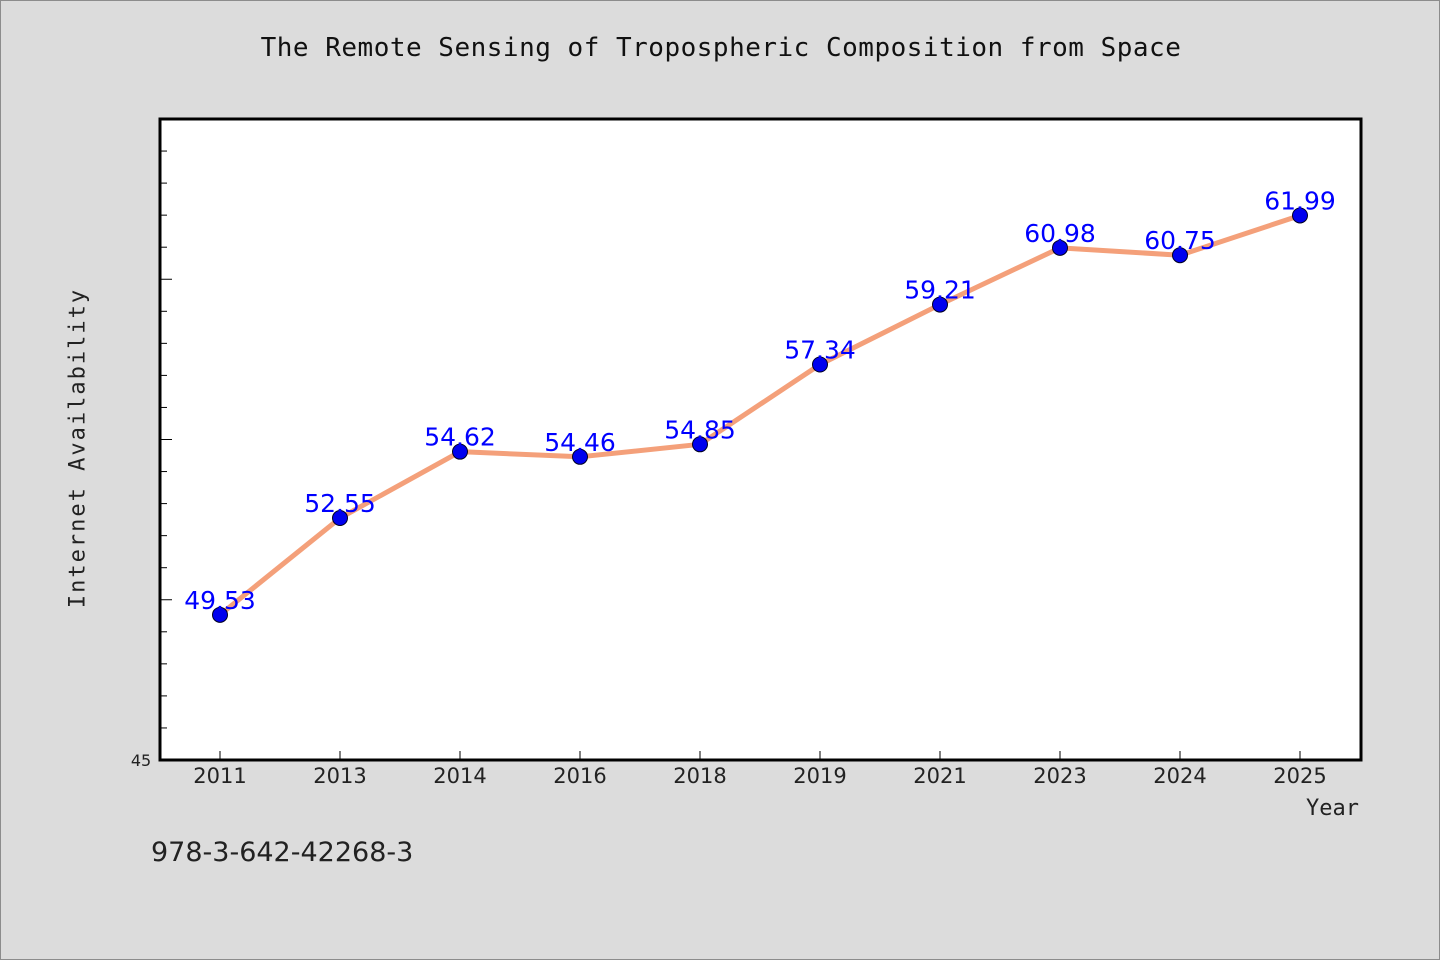 The image size is (1440, 960). I want to click on x-tick-label: 2024, so click(1179, 776).